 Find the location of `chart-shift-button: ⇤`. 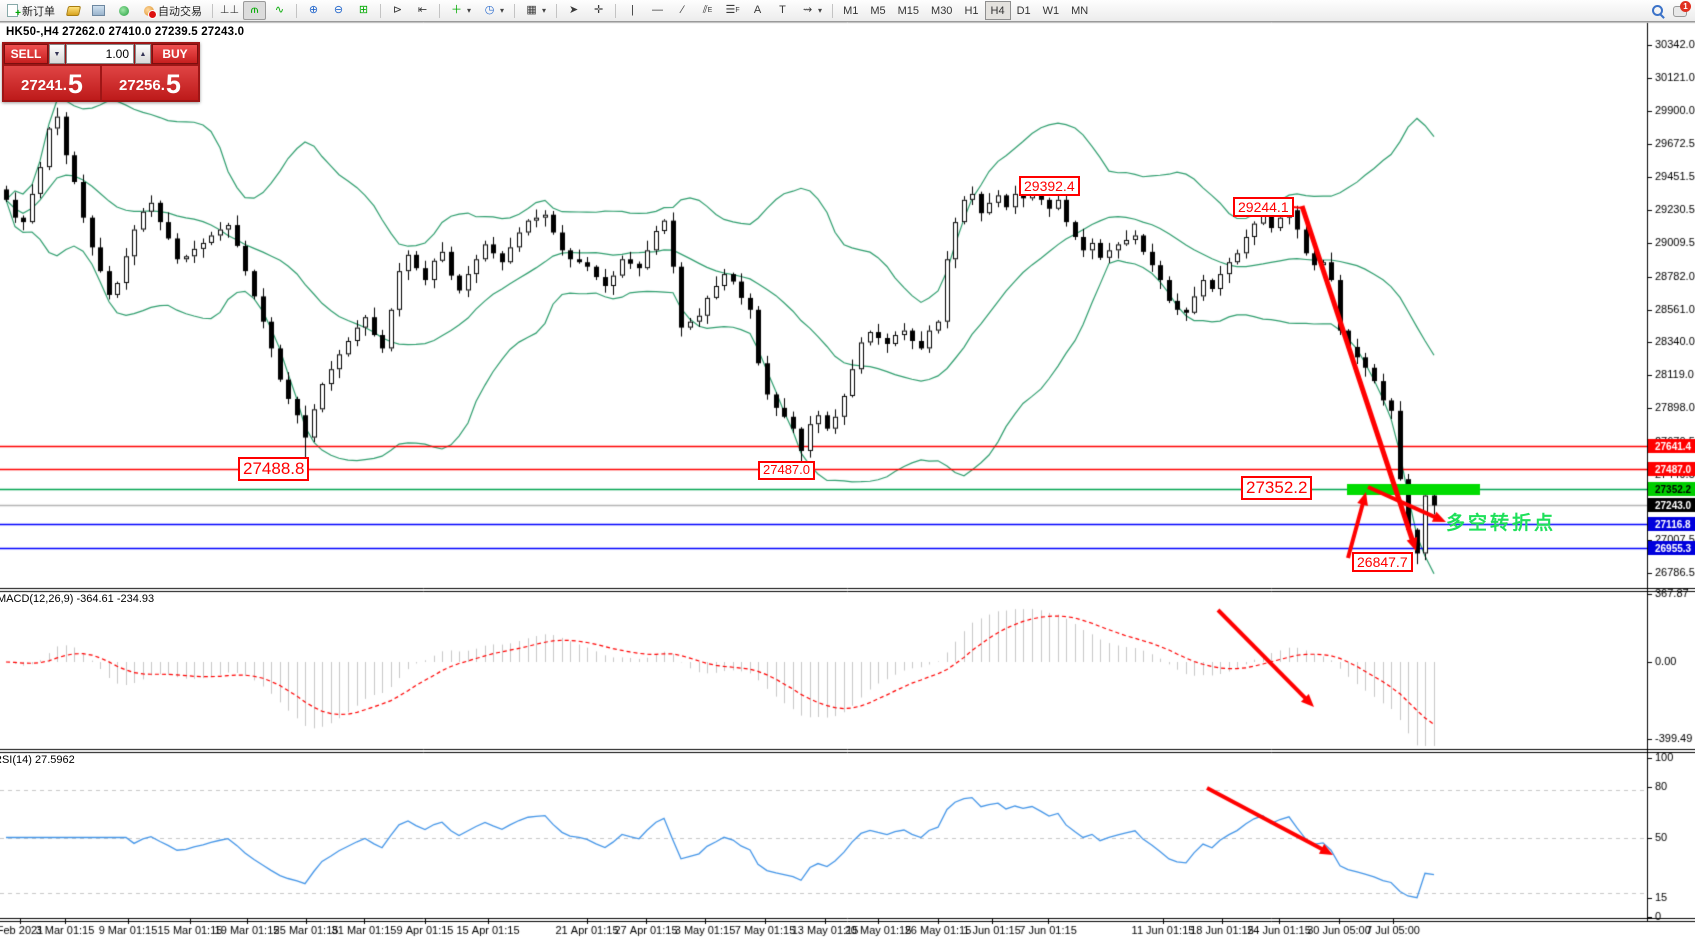

chart-shift-button: ⇤ is located at coordinates (422, 10).